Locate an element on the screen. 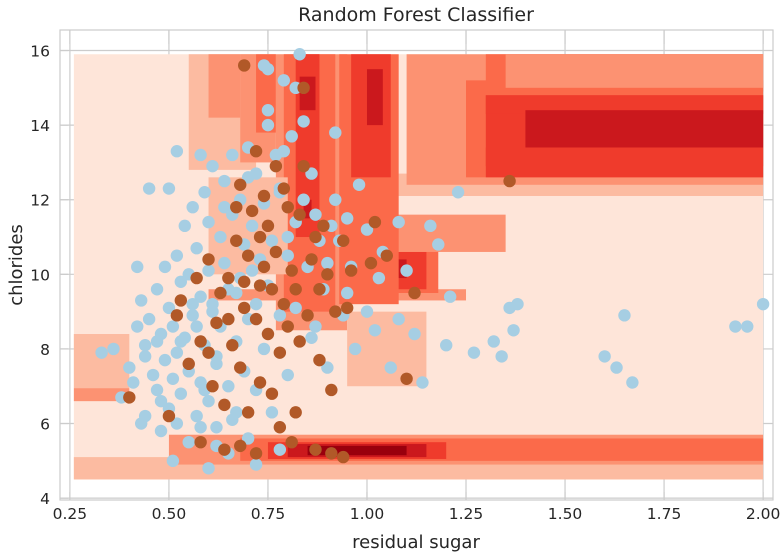 This screenshot has width=783, height=558. x-axis-label: residual sugar is located at coordinates (416, 542).